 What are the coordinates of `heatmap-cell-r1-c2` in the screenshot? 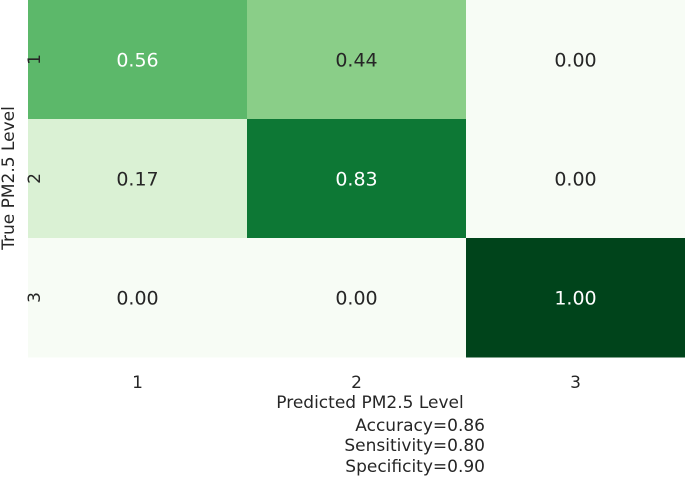 It's located at (357, 60).